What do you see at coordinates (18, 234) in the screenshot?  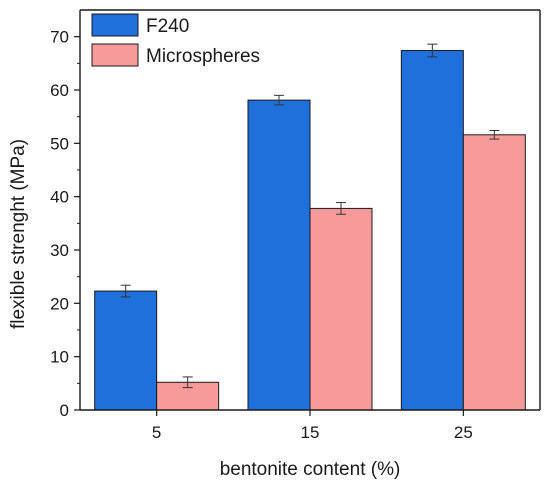 I see `y-axis-title: flexible strenght (MPa)` at bounding box center [18, 234].